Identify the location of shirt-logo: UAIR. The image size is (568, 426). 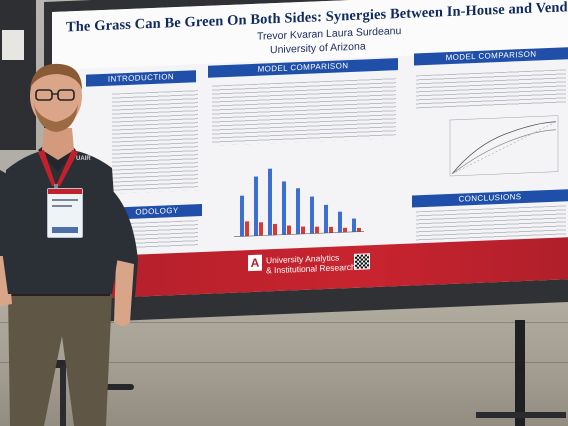
(83, 159).